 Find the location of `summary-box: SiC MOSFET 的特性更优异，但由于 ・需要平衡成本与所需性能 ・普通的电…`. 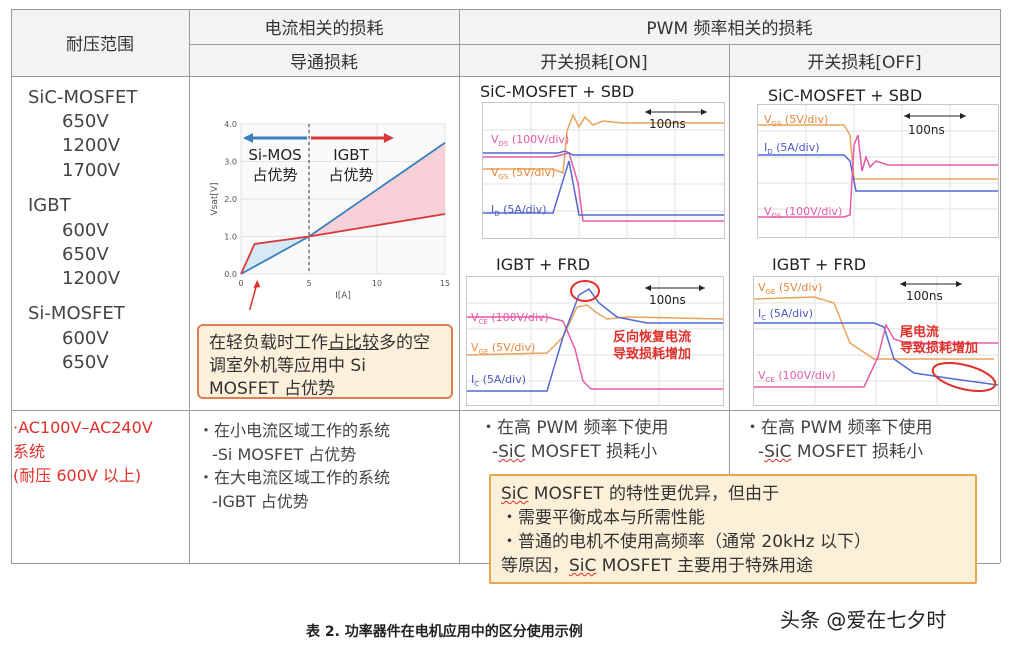

summary-box: SiC MOSFET 的特性更优异，但由于 ・需要平衡成本与所需性能 ・普通的电… is located at coordinates (733, 529).